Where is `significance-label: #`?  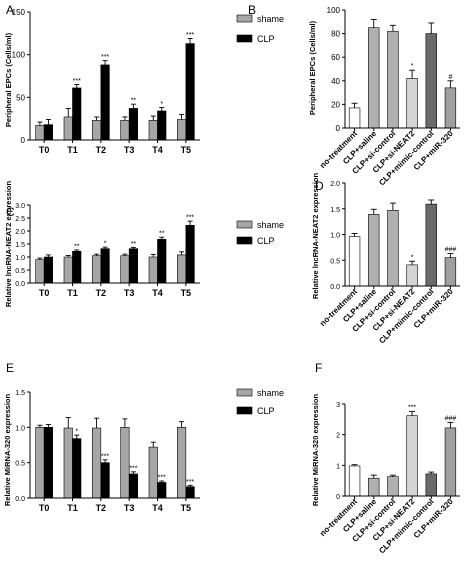
significance-label: # is located at coordinates (450, 77).